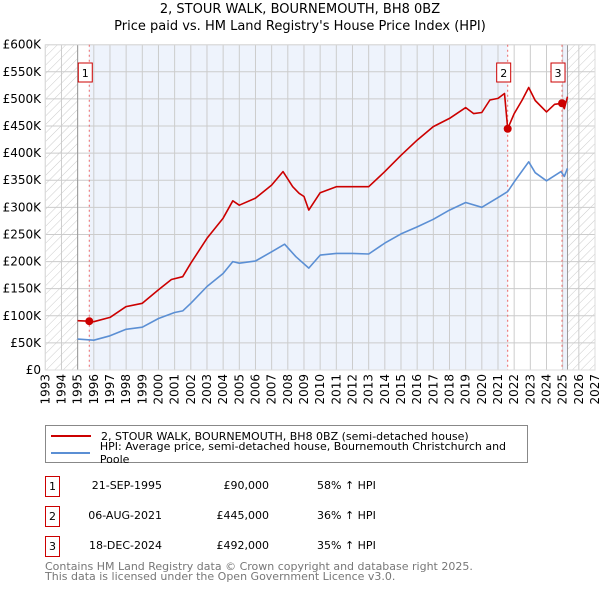 The image size is (600, 590). Describe the element at coordinates (110, 389) in the screenshot. I see `x-tick-label: 1997` at that location.